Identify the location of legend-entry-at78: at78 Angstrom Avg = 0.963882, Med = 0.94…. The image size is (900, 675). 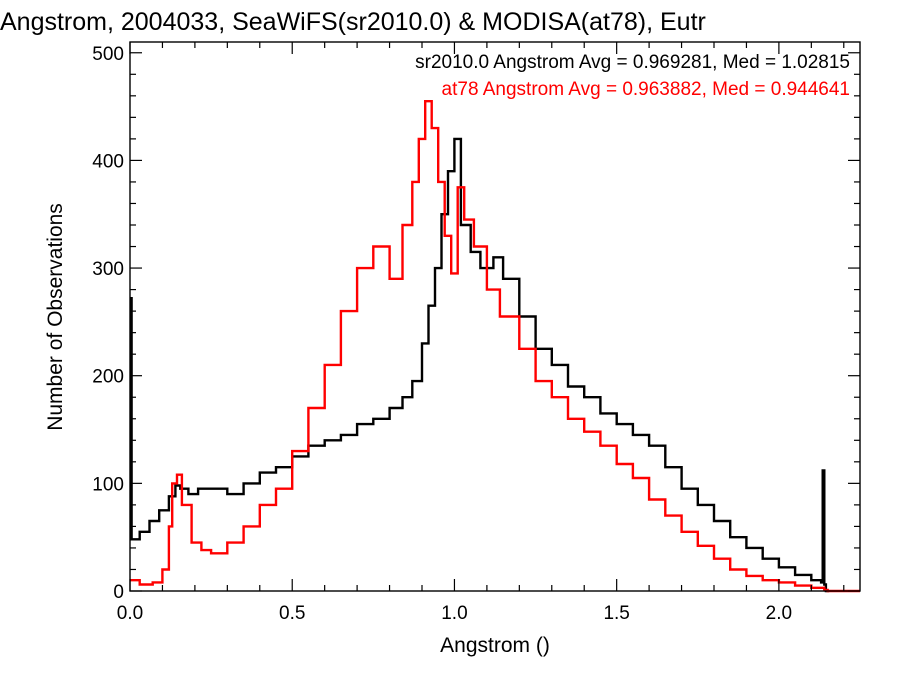
(646, 89).